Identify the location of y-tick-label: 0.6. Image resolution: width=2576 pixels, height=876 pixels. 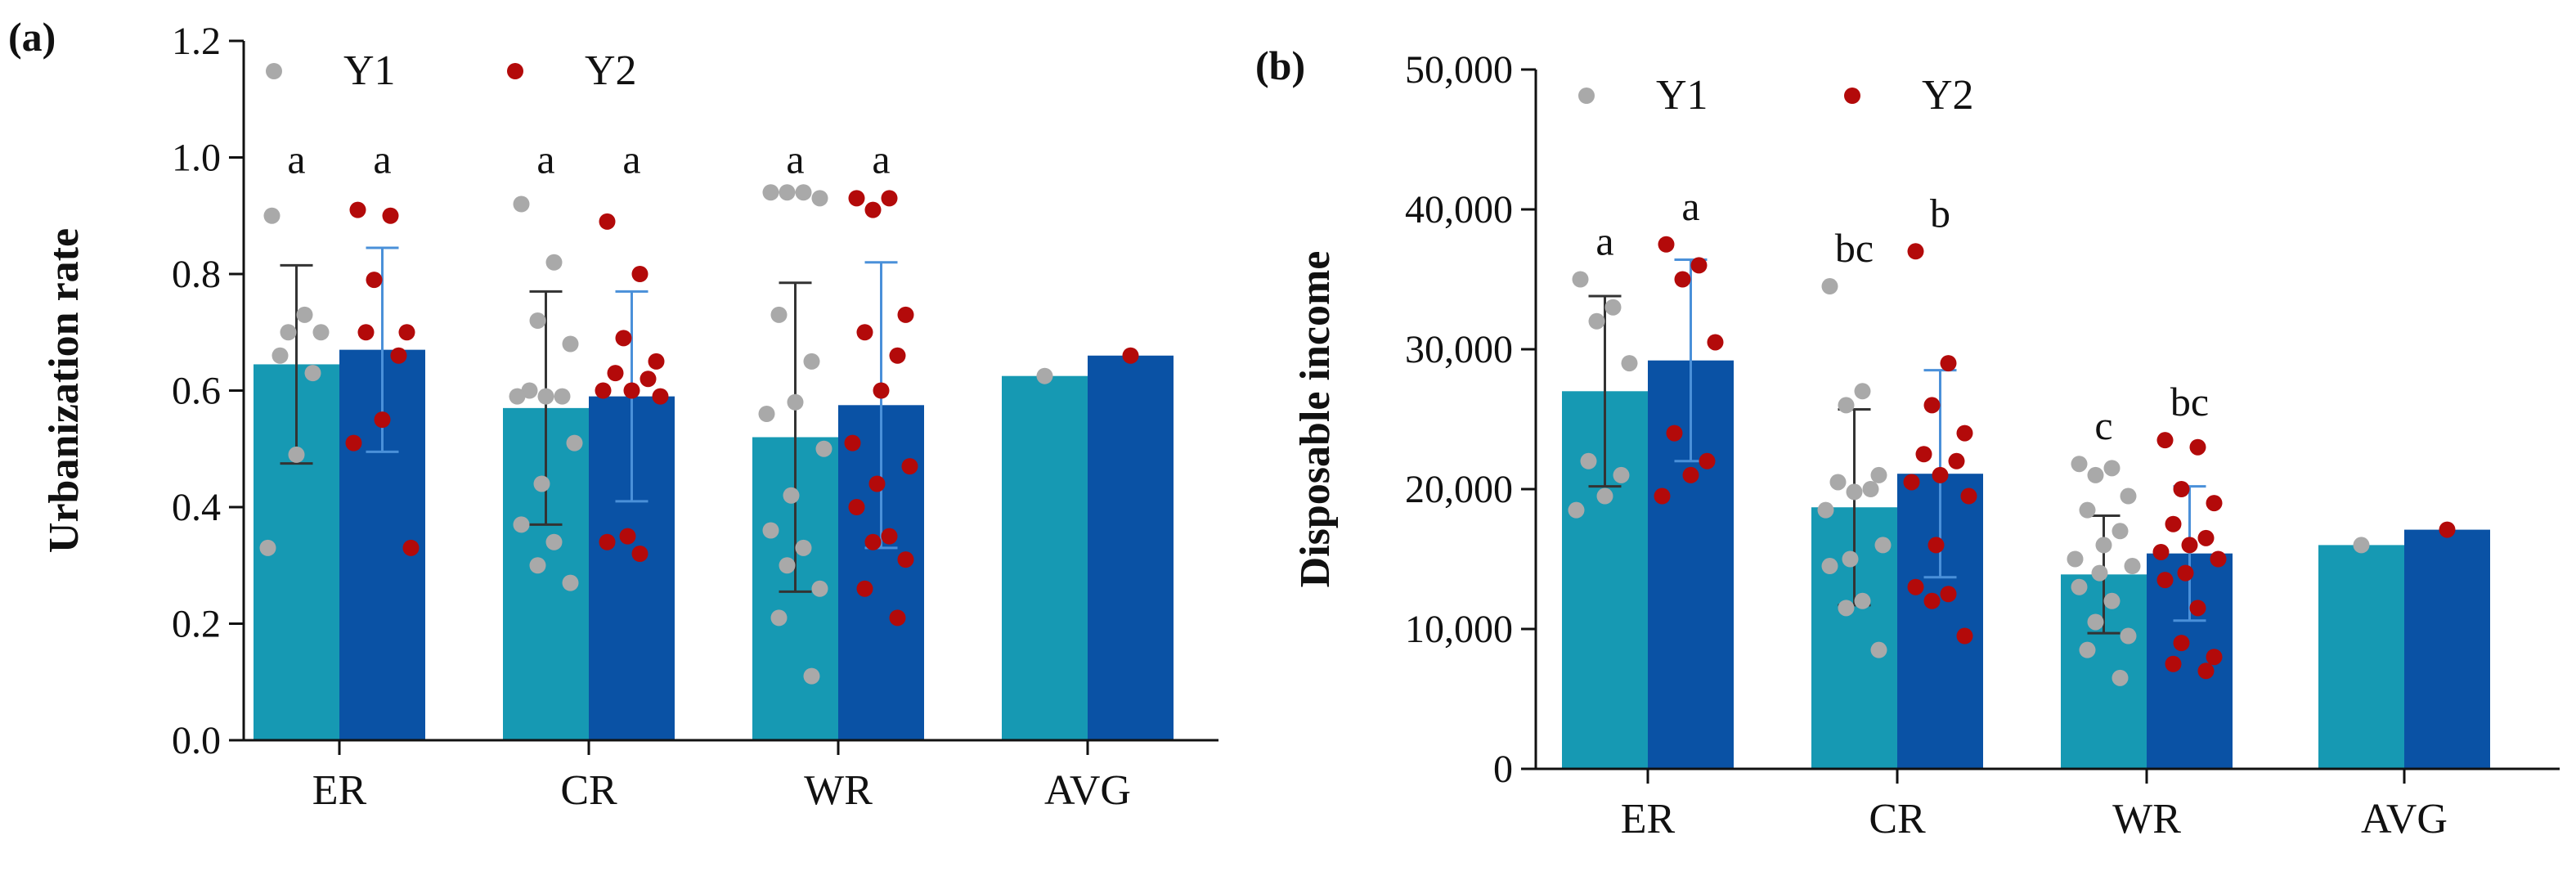
(197, 391).